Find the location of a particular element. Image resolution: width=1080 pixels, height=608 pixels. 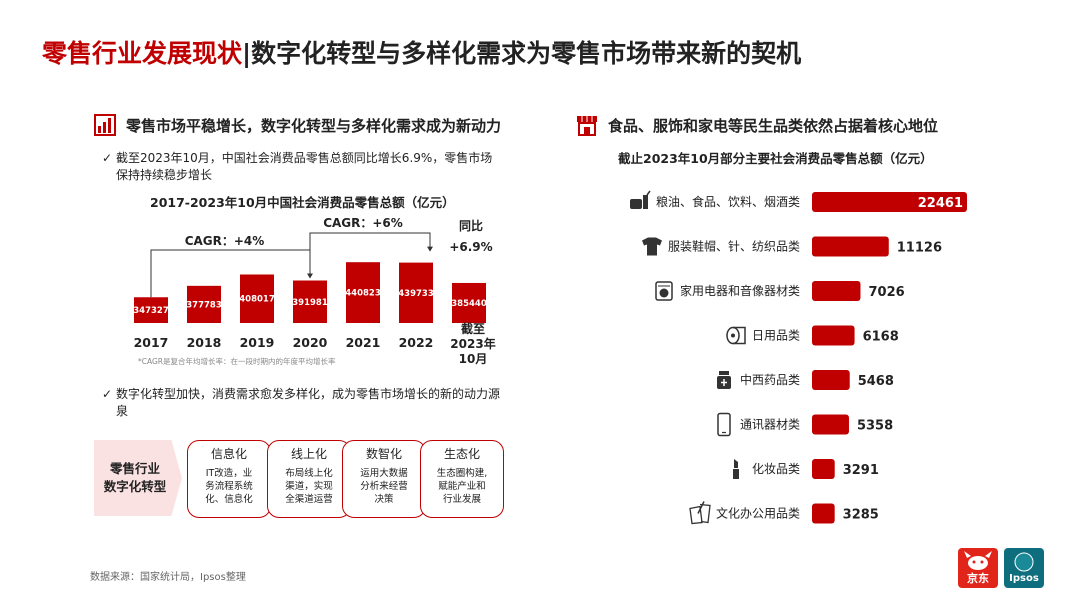

annual-bar-value: 440823 is located at coordinates (363, 294).